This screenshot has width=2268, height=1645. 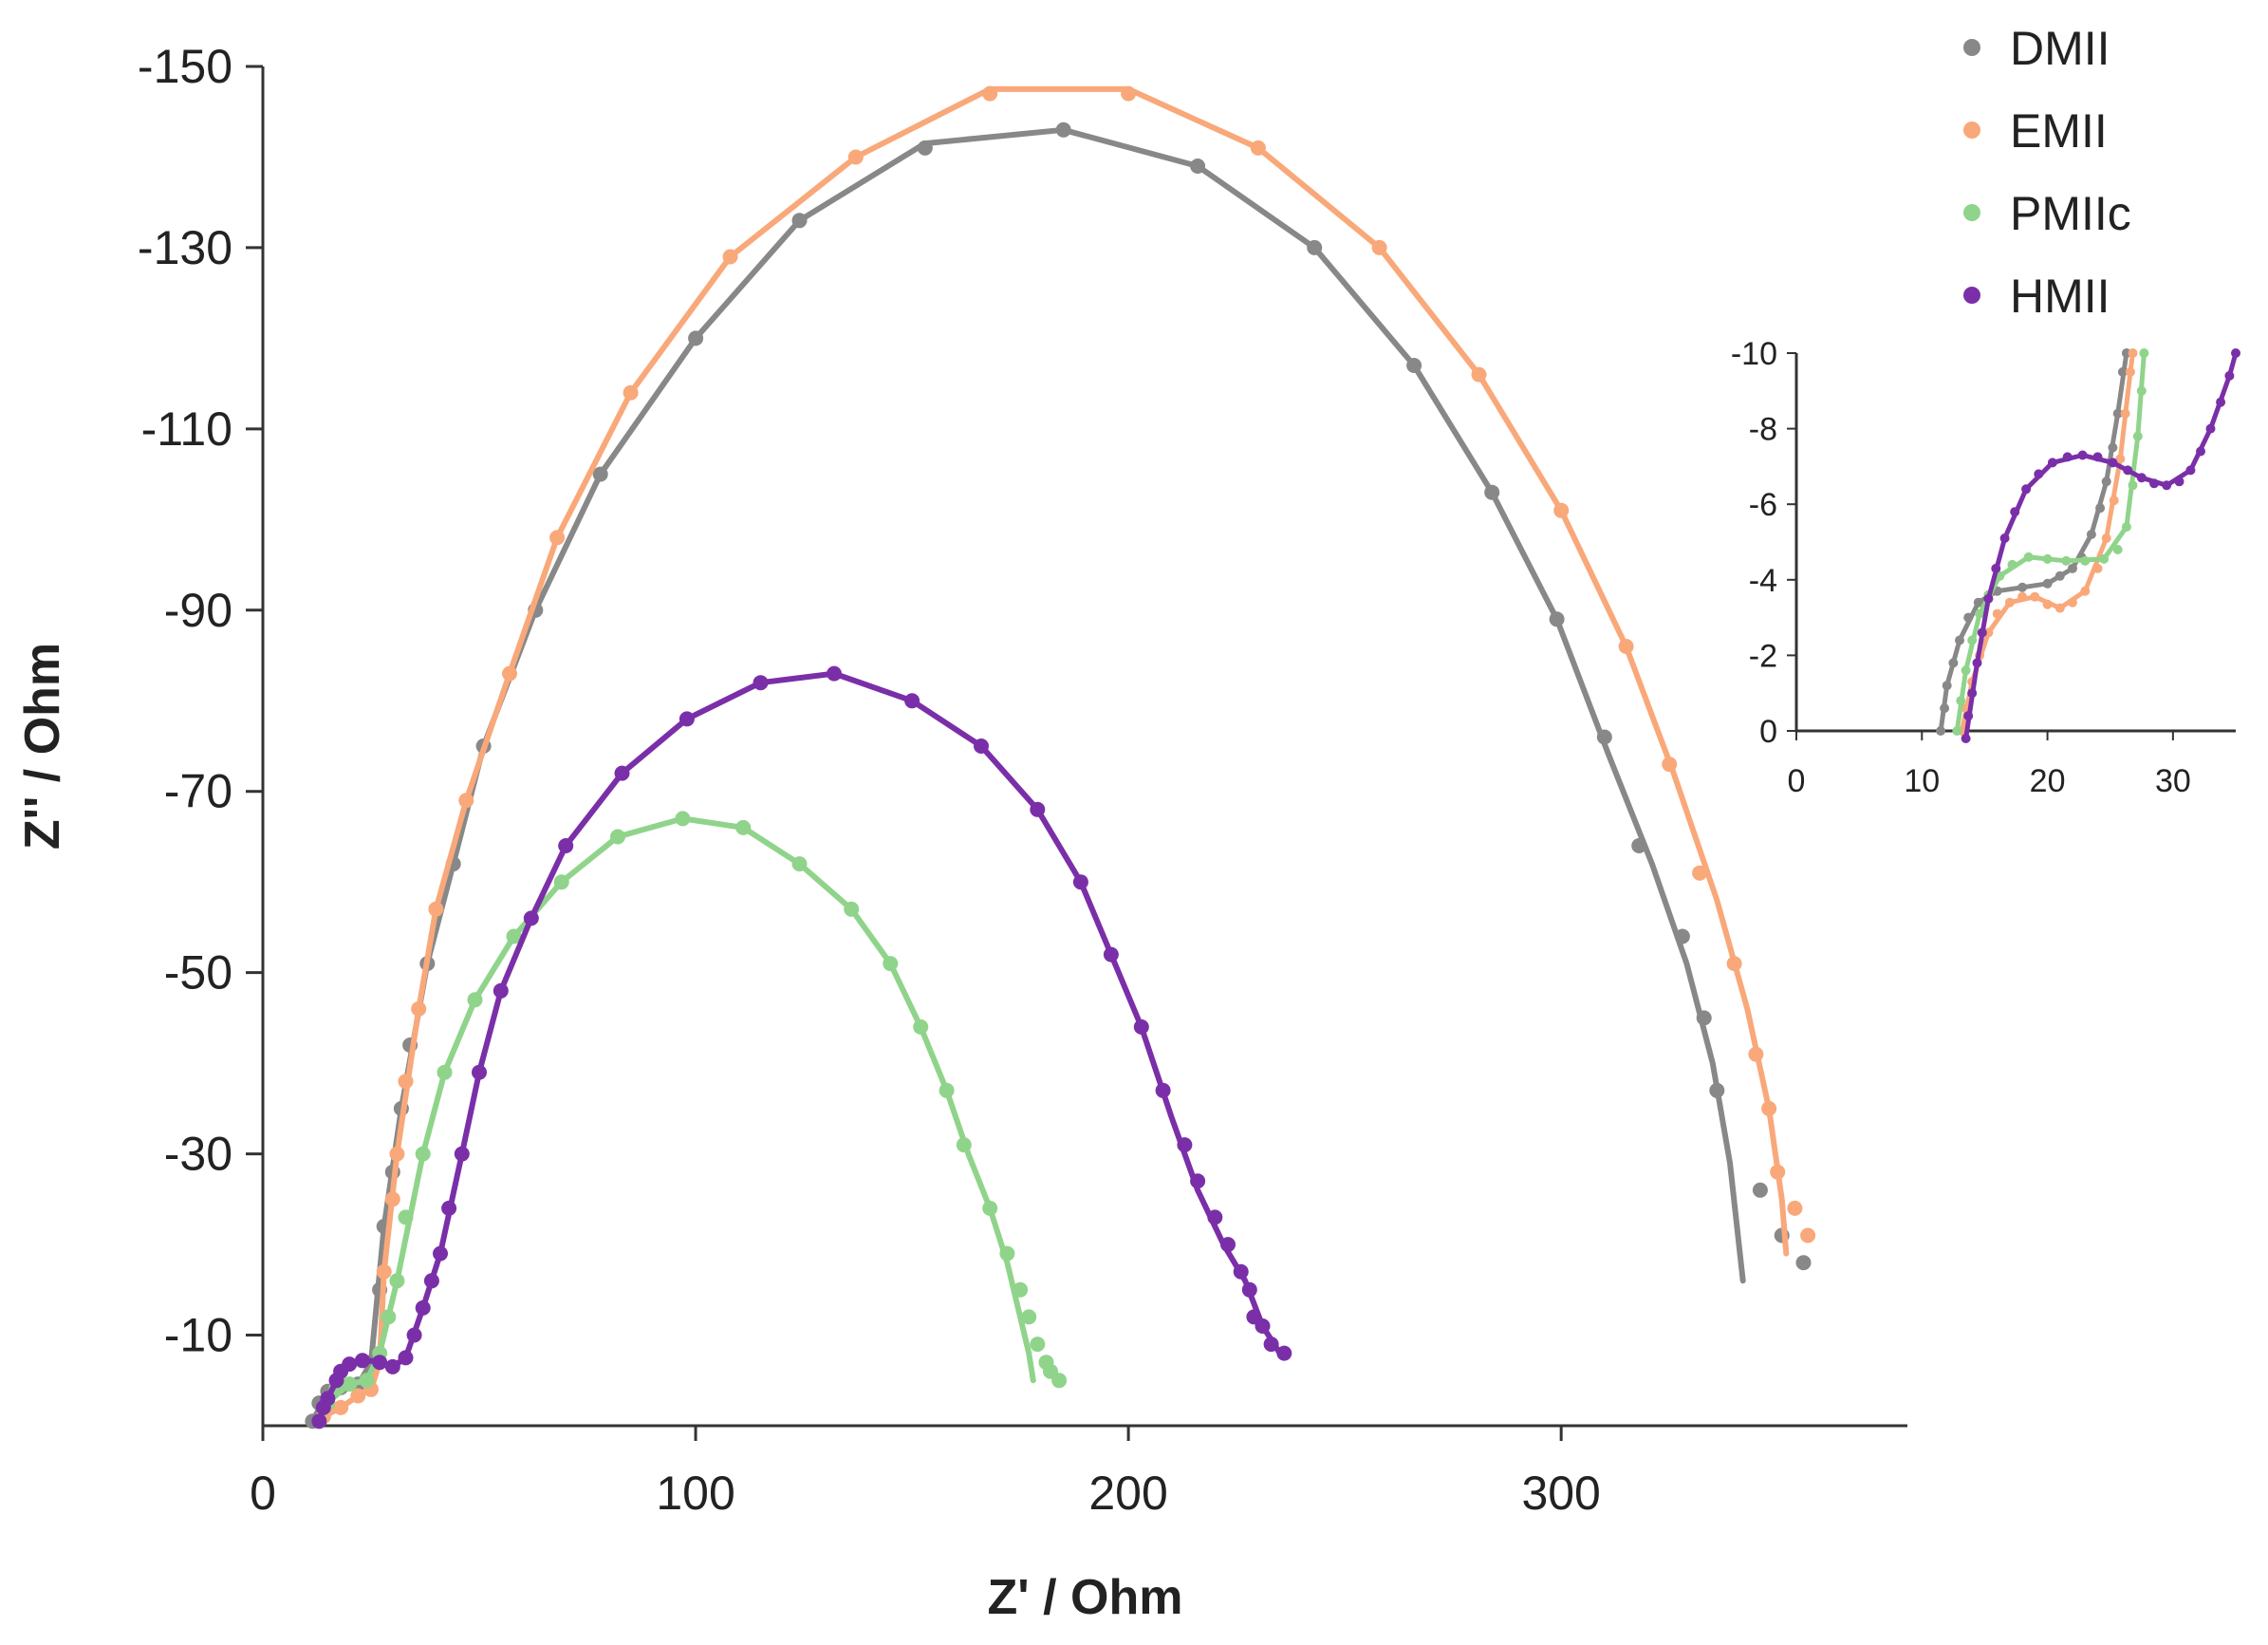 I want to click on legend-label-pmiic: PMIIc, so click(x=2070, y=213).